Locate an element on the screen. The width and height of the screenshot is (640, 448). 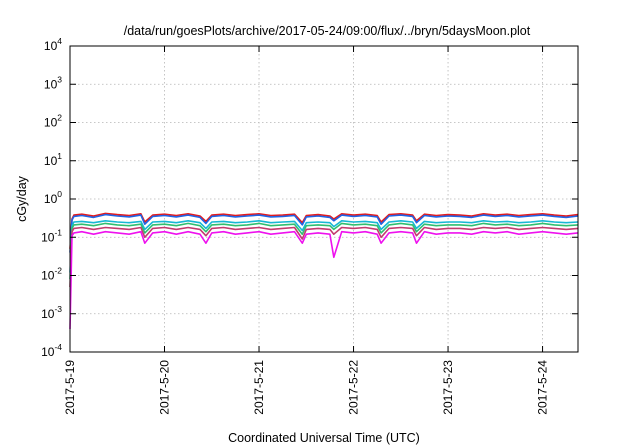
y-tick-exponent: -1 is located at coordinates (58, 232).